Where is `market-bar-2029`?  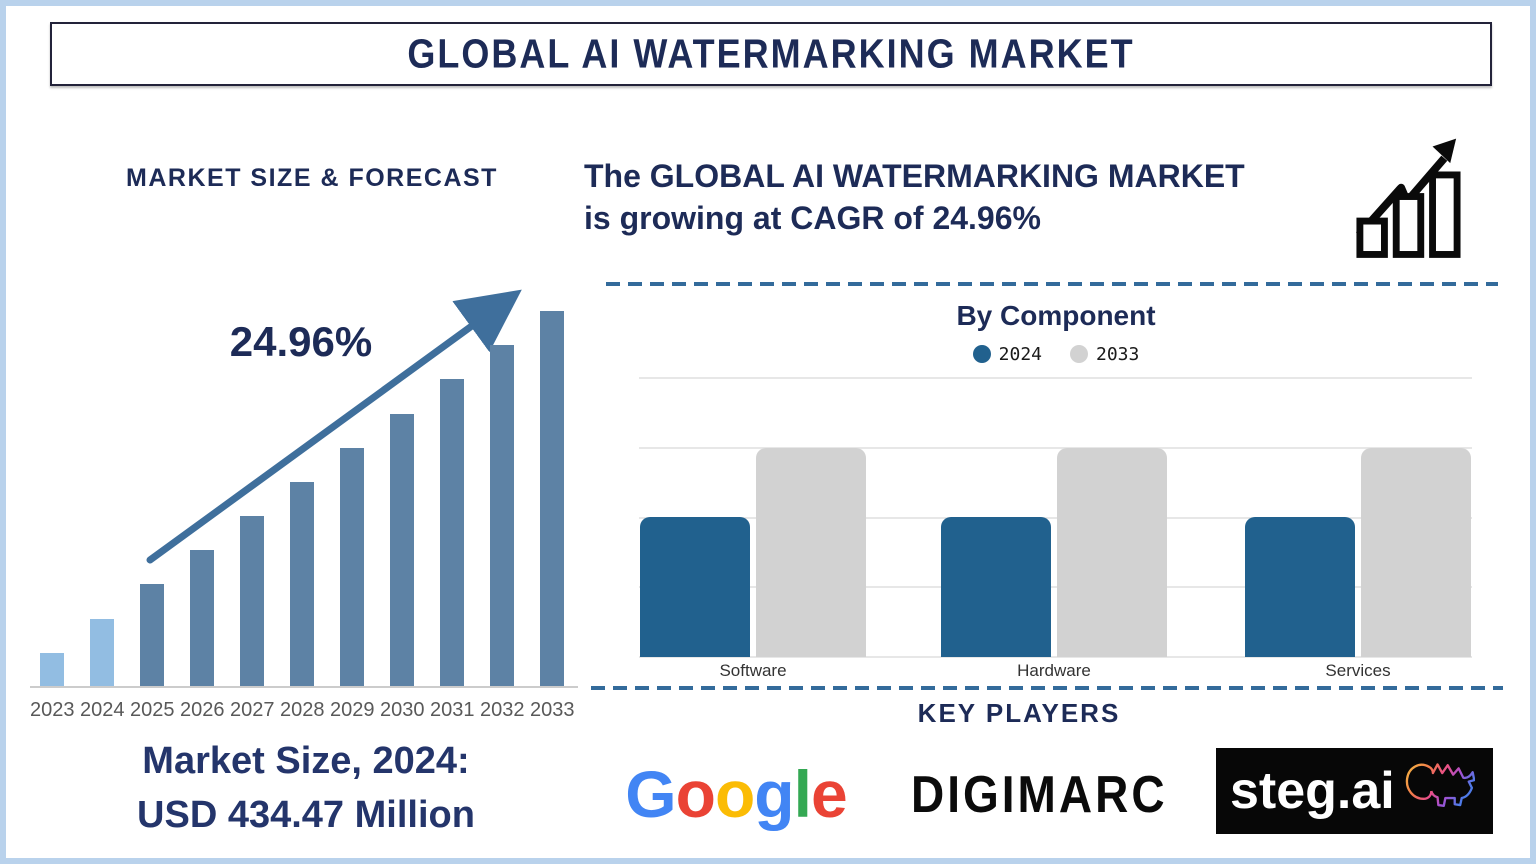
market-bar-2029 is located at coordinates (352, 567).